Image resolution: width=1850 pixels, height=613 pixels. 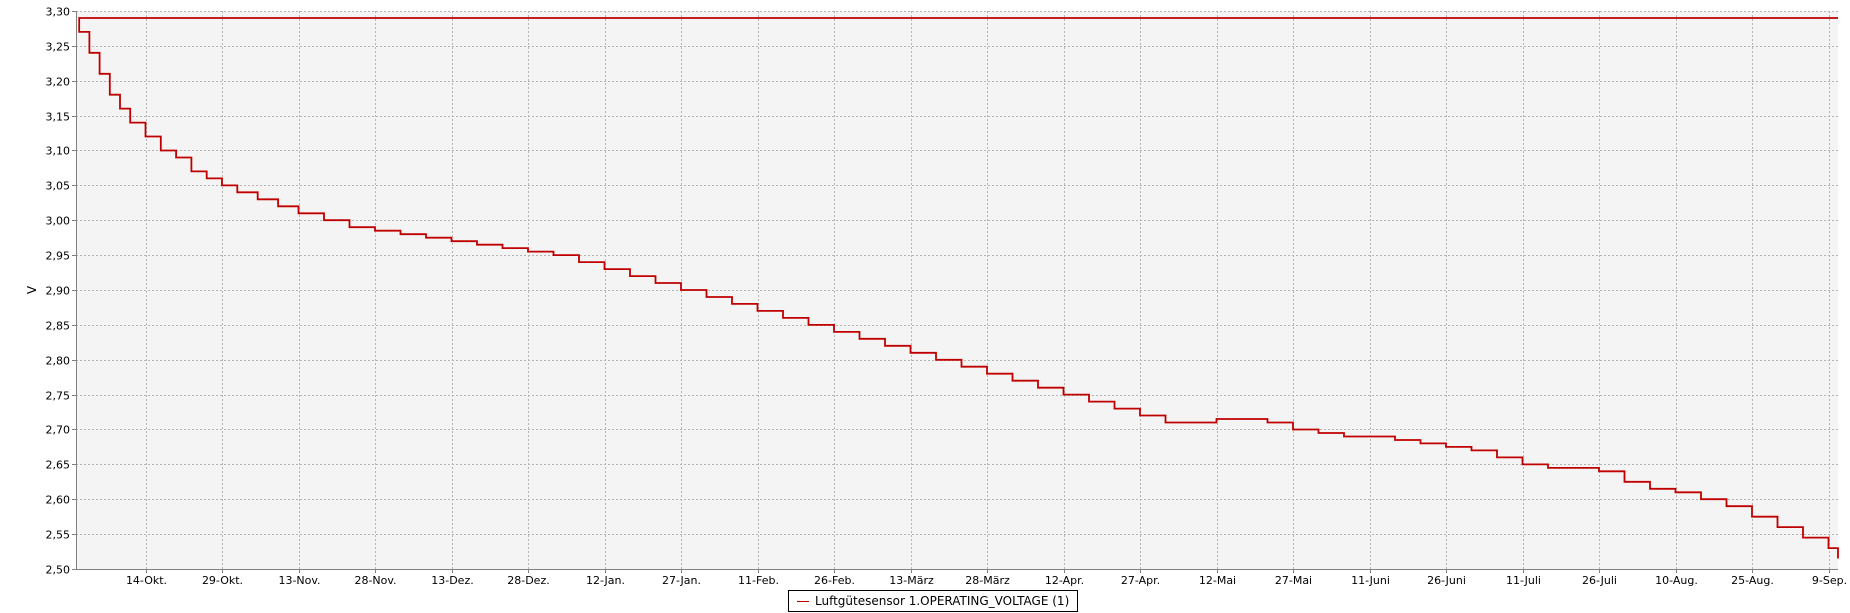 What do you see at coordinates (528, 580) in the screenshot?
I see `x-tick-label: 28-Dez.` at bounding box center [528, 580].